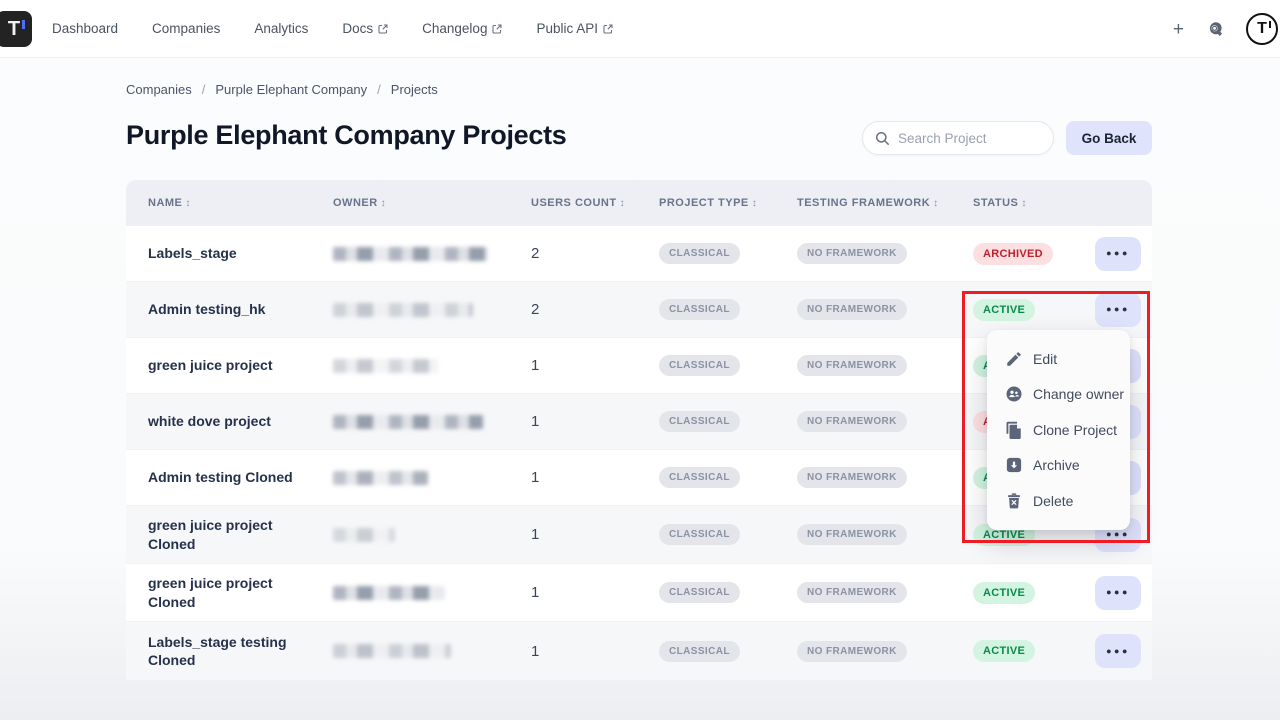 This screenshot has height=720, width=1280. I want to click on breadcrumb-projects: Projects, so click(414, 89).